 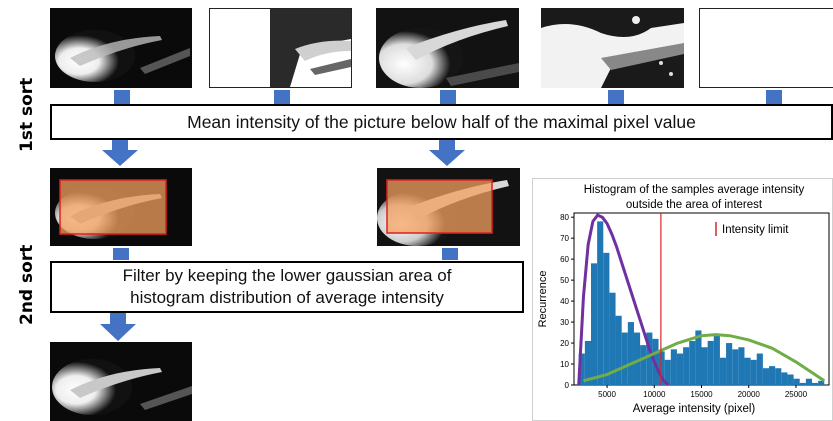 I want to click on final-frame-thumbnail, so click(x=121, y=381).